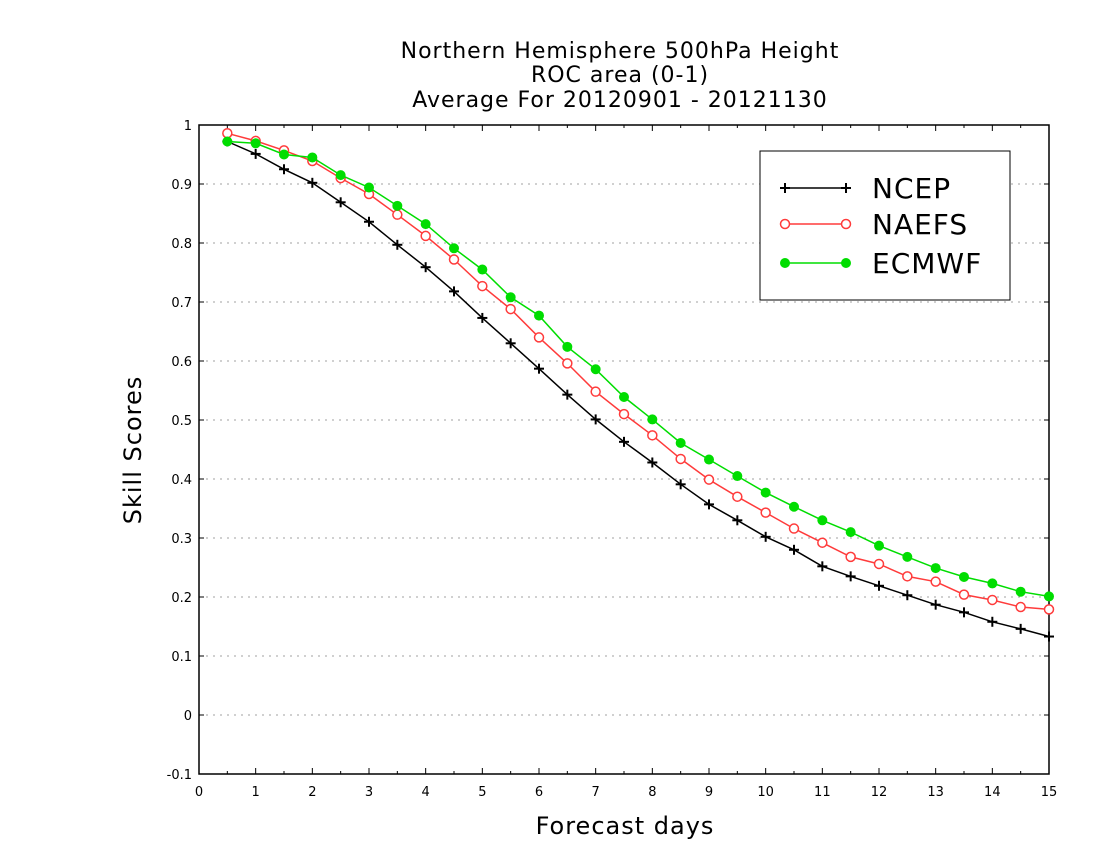  What do you see at coordinates (625, 826) in the screenshot?
I see `x-axis-label: Forecast days` at bounding box center [625, 826].